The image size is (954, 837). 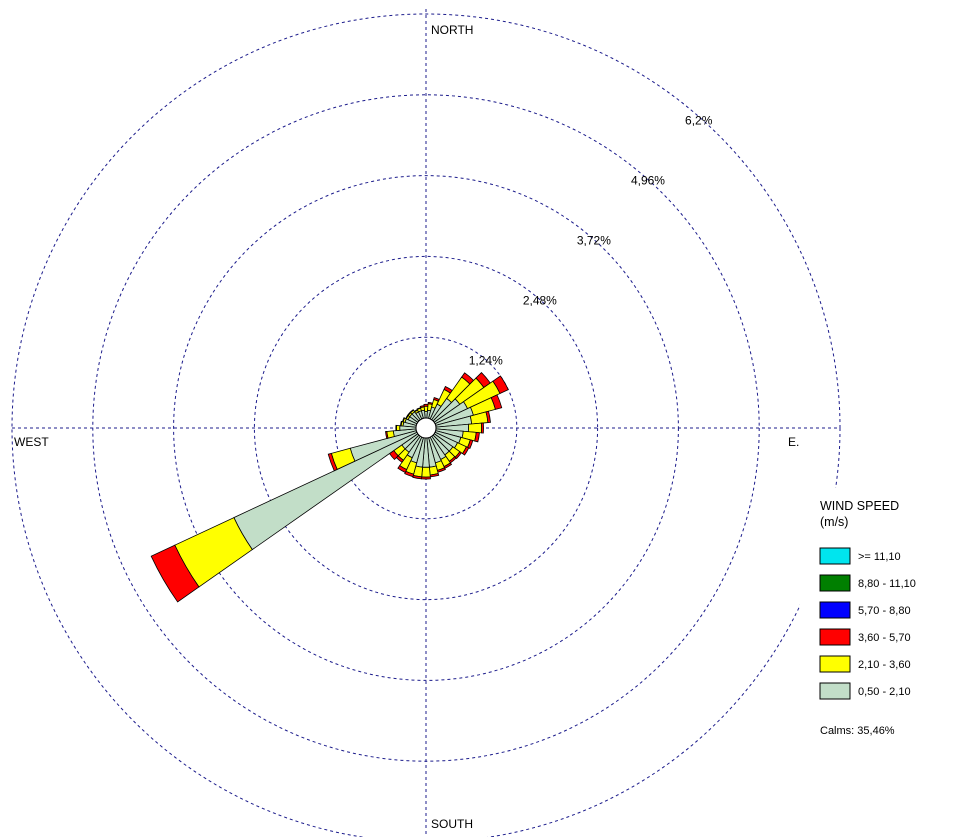 I want to click on legend-item: 3,60 - 5,70, so click(x=865, y=637).